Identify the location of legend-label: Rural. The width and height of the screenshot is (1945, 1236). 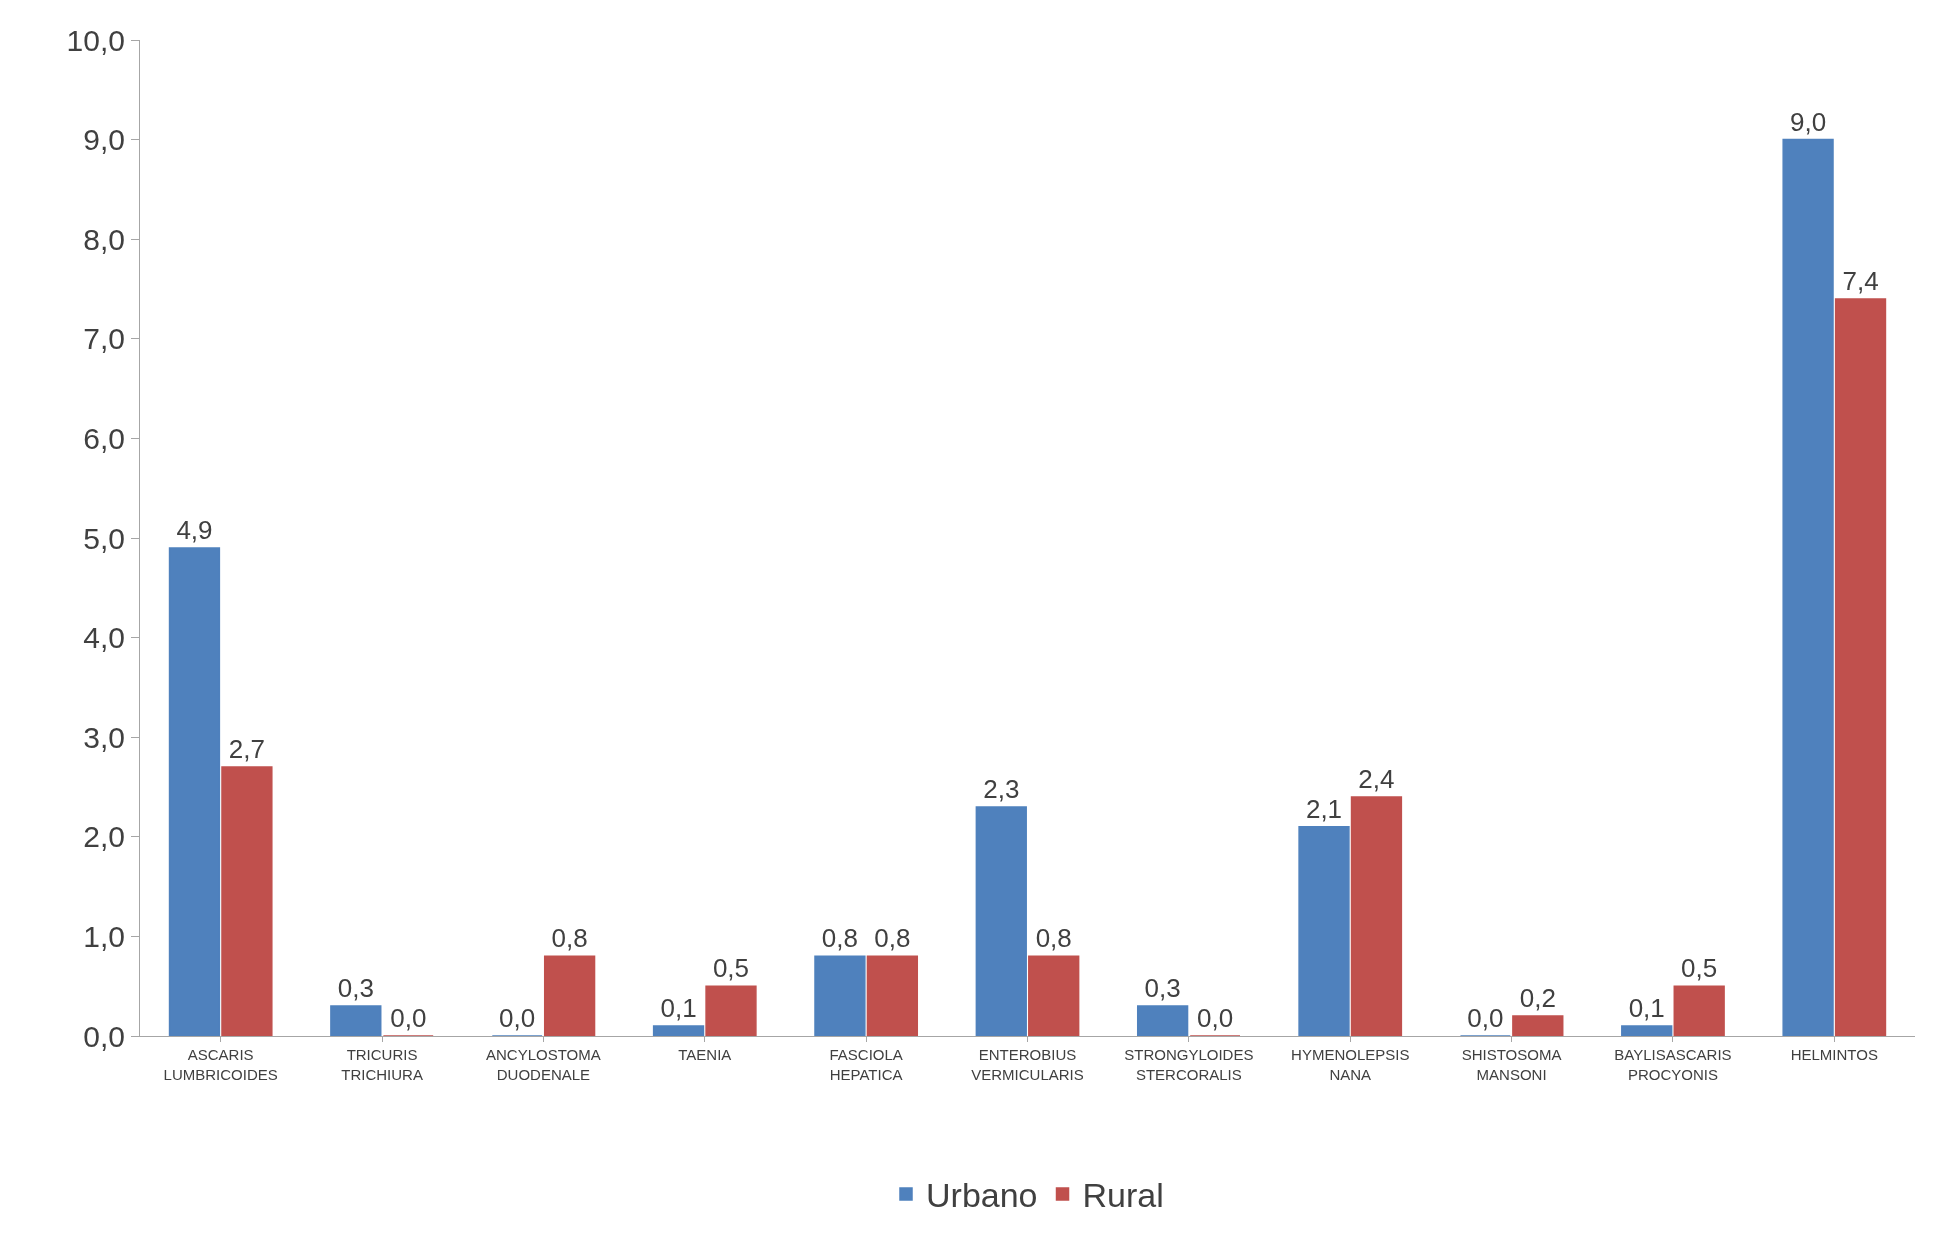
(1123, 1195).